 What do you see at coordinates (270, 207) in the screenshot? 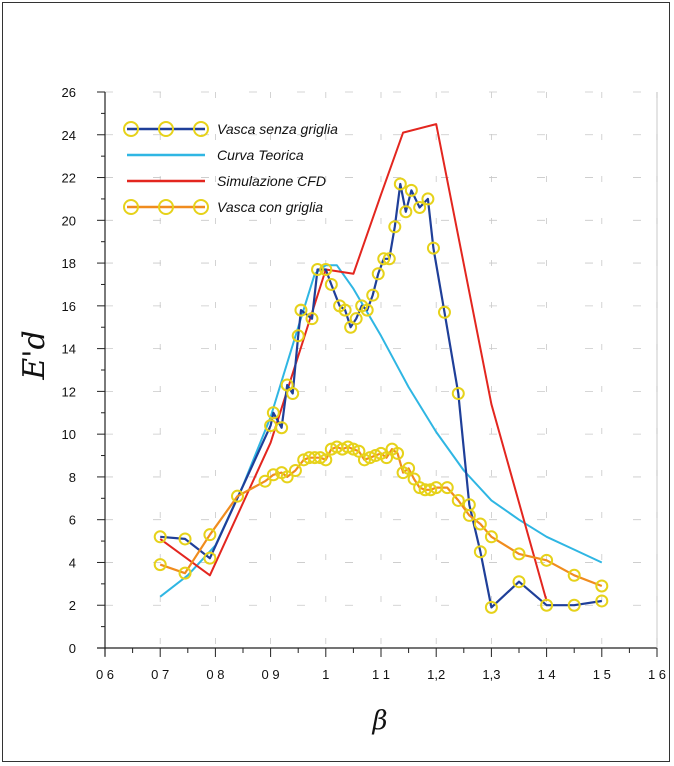
I see `legend-label-3: Vasca con griglia` at bounding box center [270, 207].